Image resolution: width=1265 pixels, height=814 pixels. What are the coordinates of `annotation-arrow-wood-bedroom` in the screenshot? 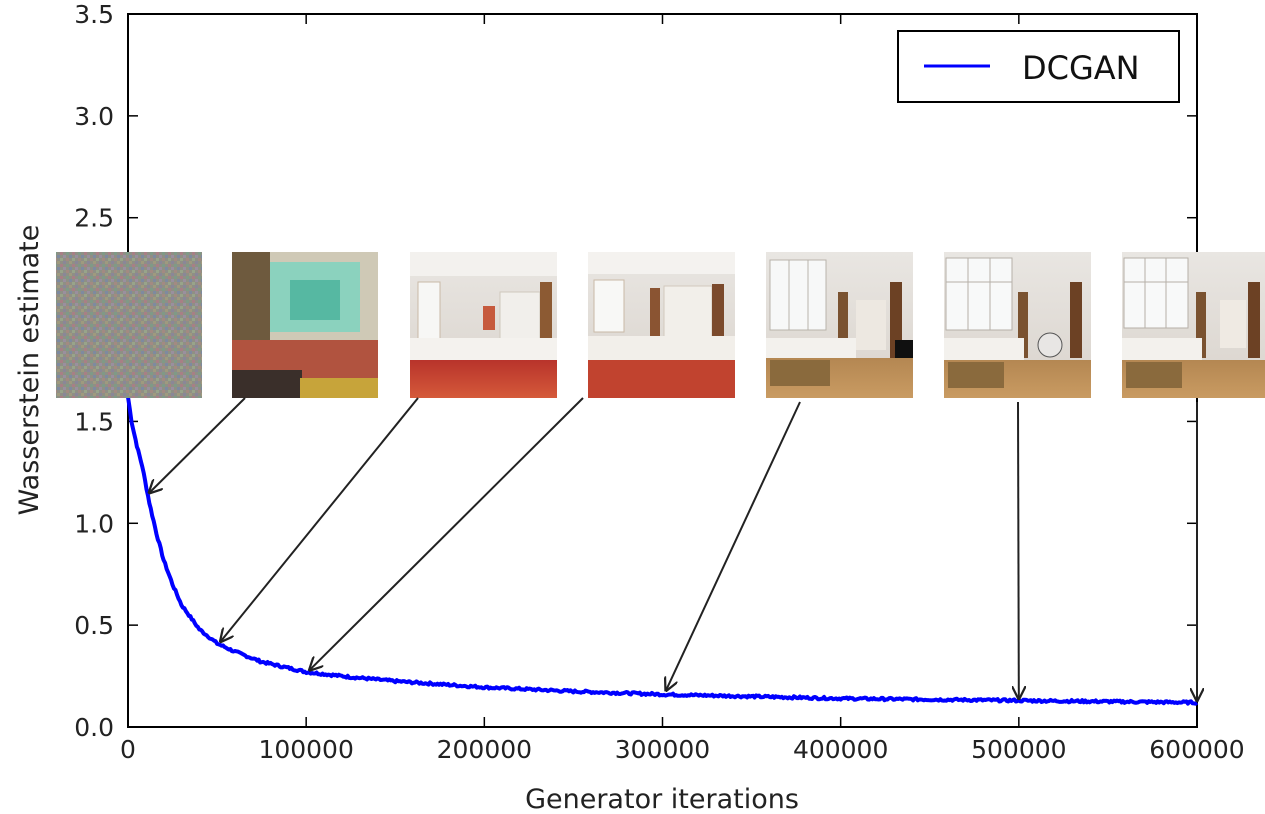 It's located at (733, 545).